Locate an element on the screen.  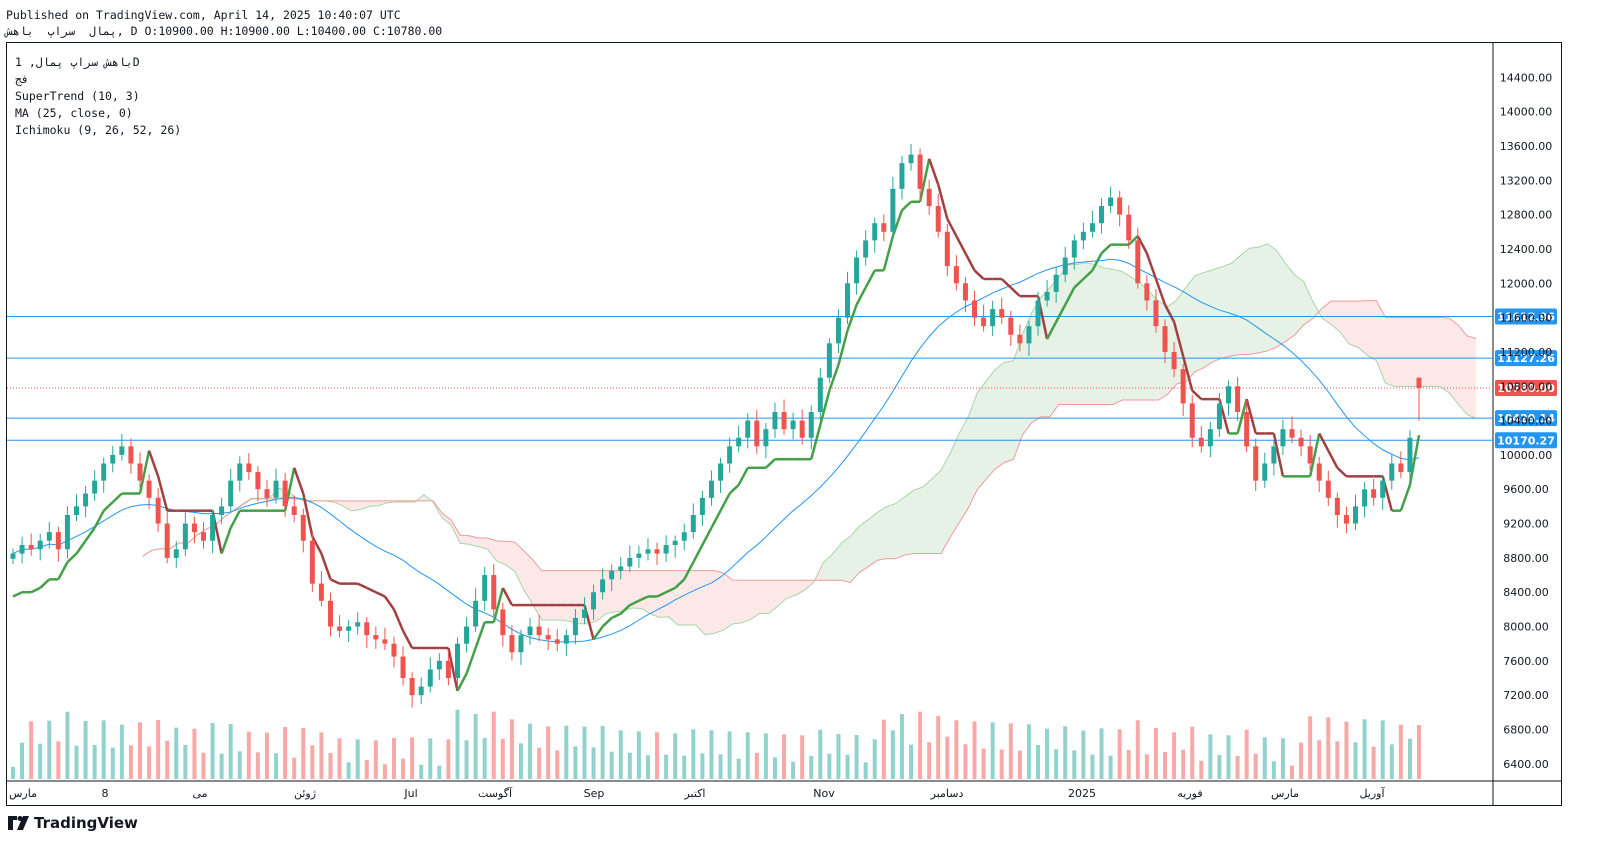
price-tick-label: 11600.00 is located at coordinates (1526, 318).